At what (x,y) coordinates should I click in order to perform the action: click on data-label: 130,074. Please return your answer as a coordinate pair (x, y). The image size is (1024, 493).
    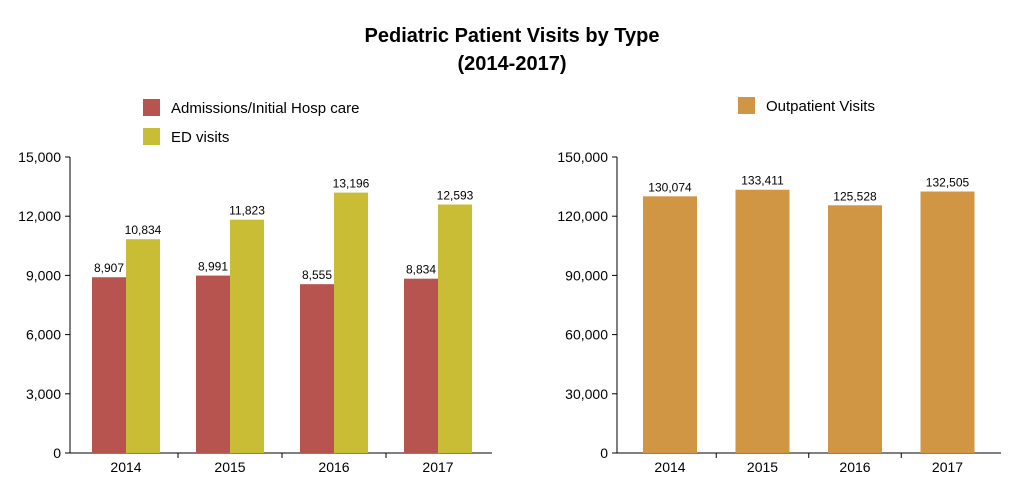
    Looking at the image, I should click on (670, 187).